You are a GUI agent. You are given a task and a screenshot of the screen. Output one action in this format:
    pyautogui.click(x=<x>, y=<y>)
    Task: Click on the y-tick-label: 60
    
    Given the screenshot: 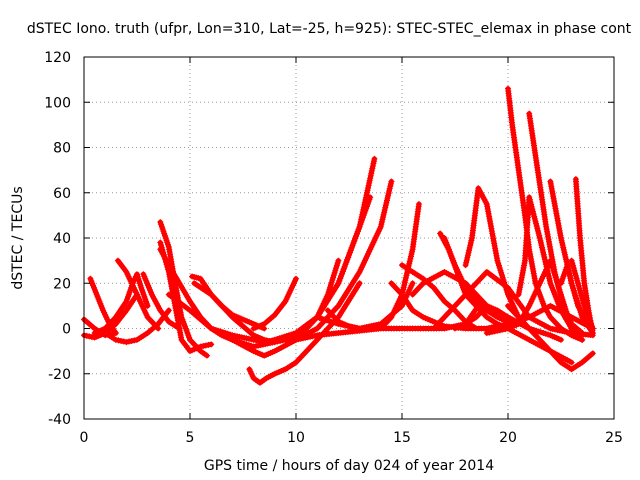 What is the action you would take?
    pyautogui.click(x=62, y=194)
    